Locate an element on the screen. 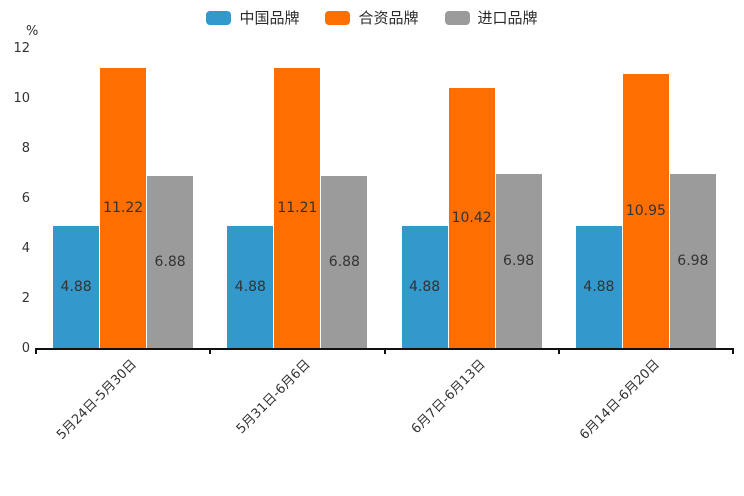 The width and height of the screenshot is (744, 496). legend-item-中国品牌: 中国品牌 is located at coordinates (253, 17).